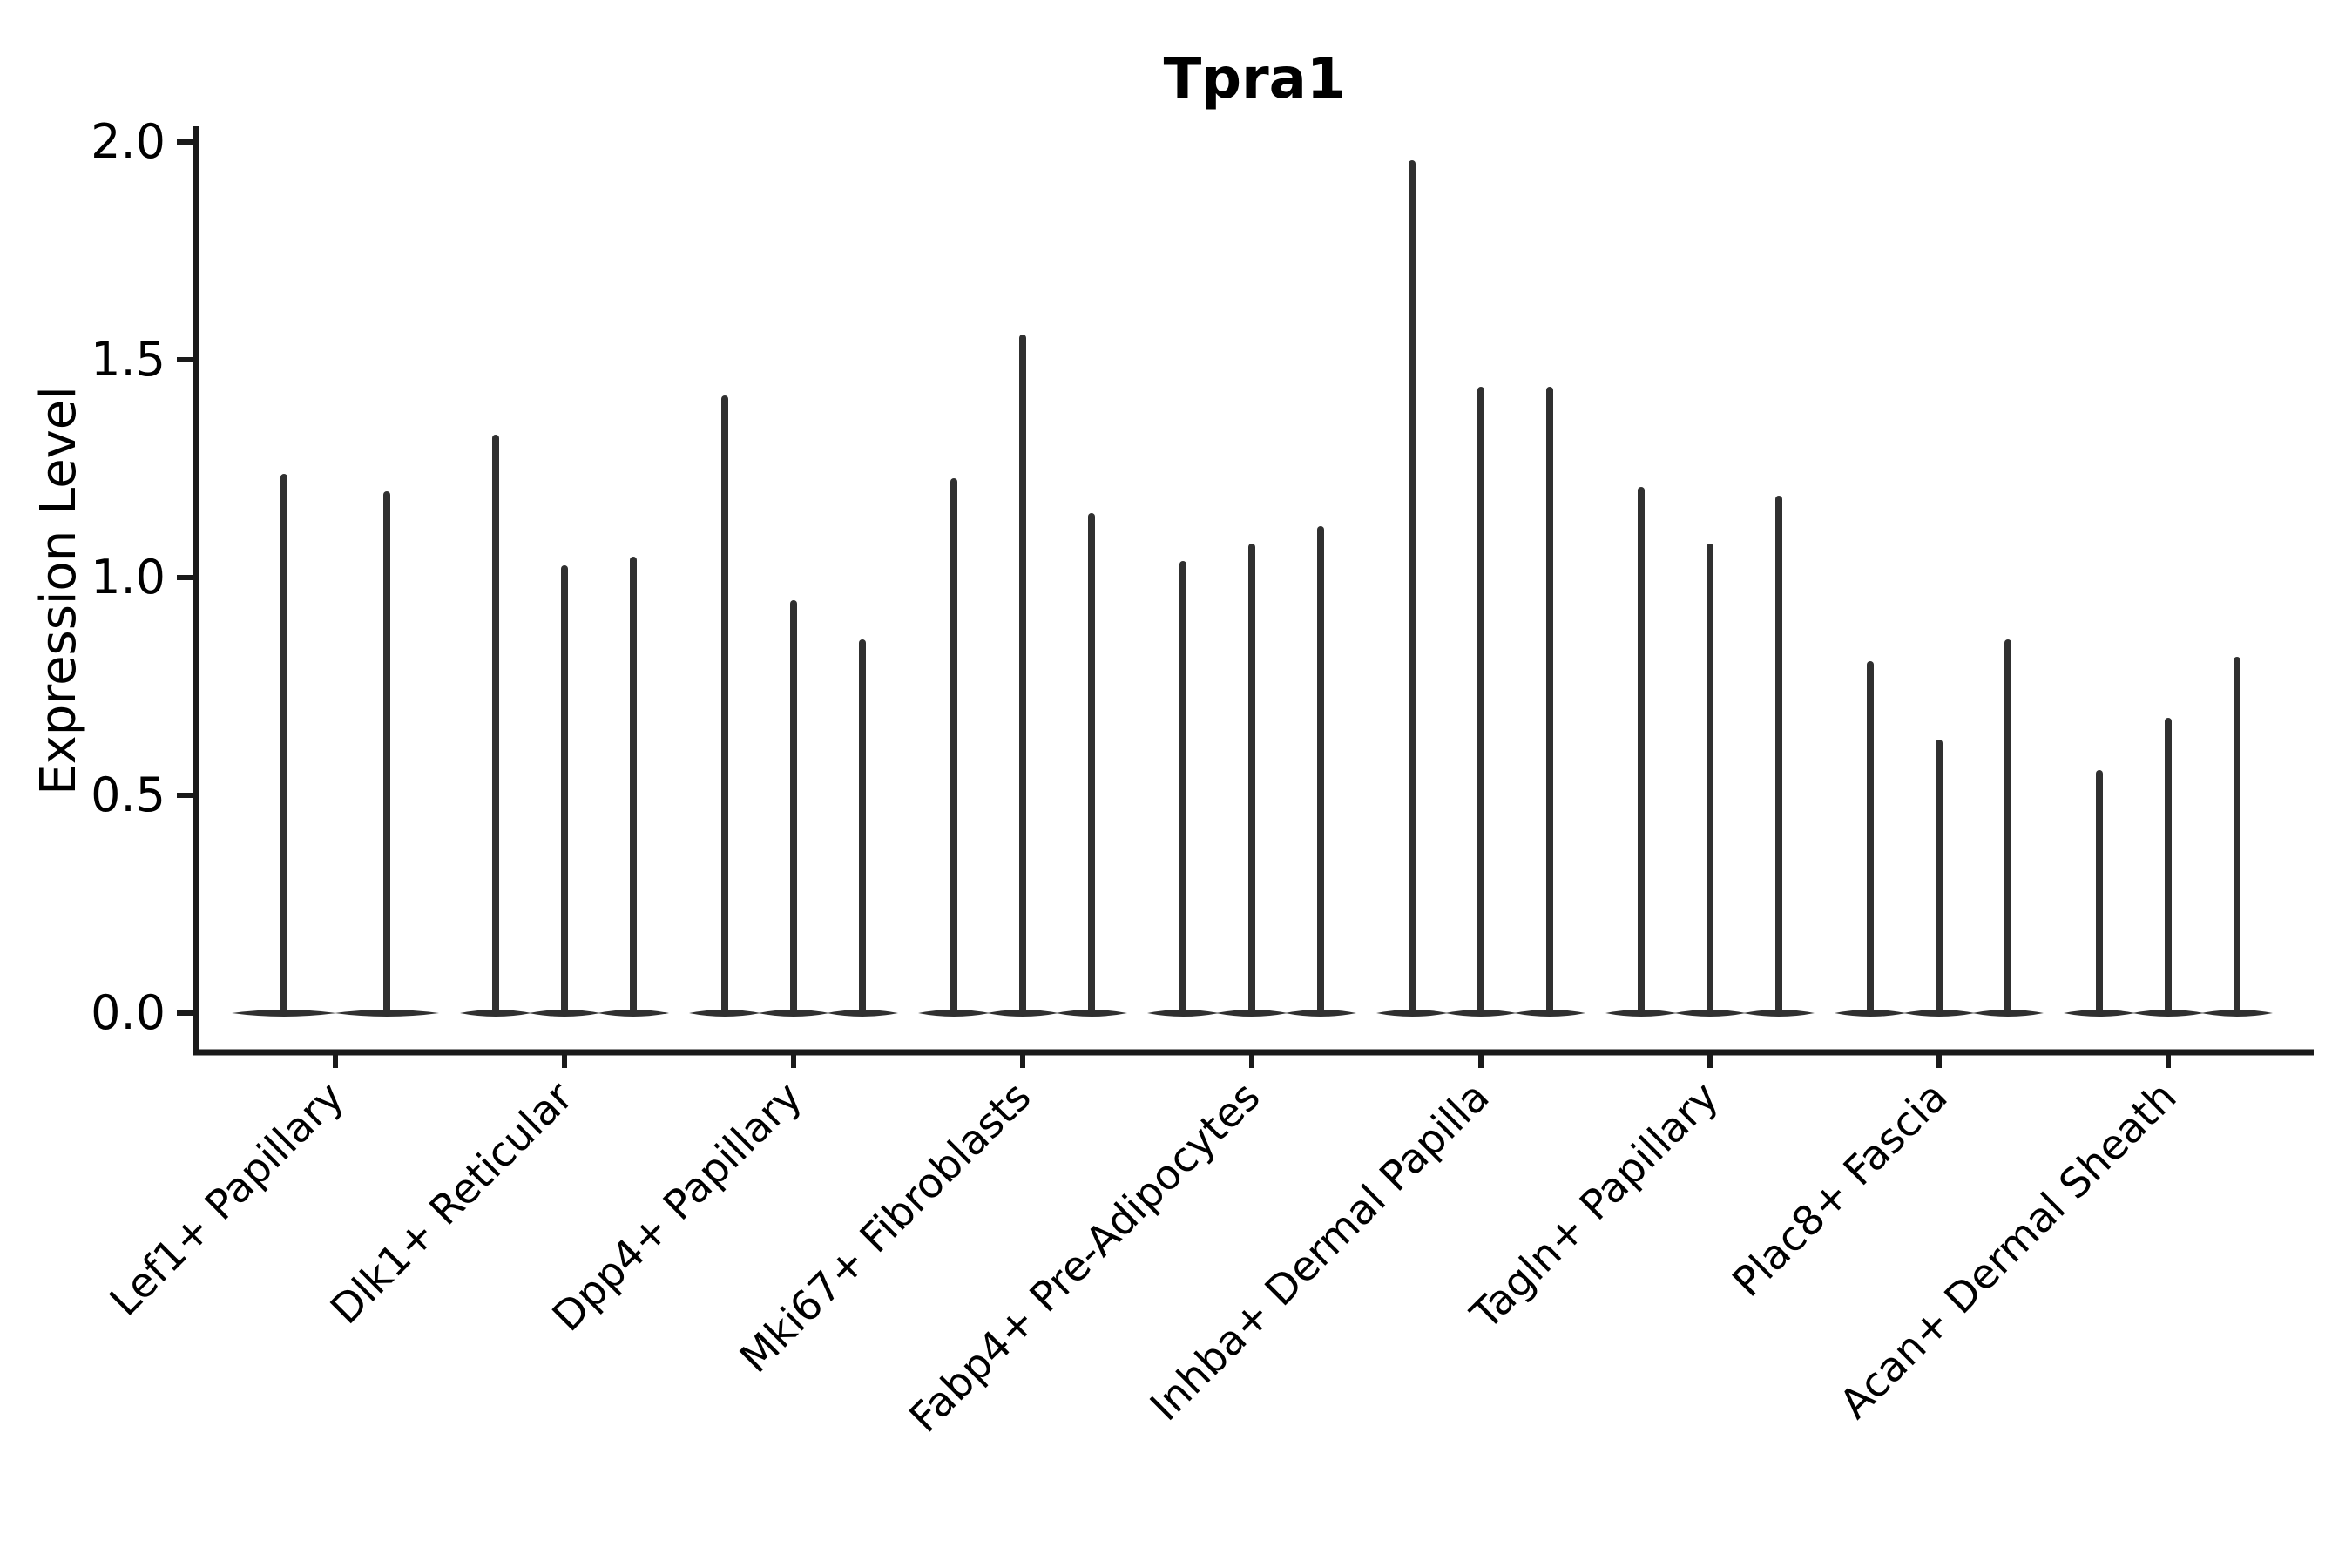  I want to click on y-tick-label: 0.0, so click(129, 1013).